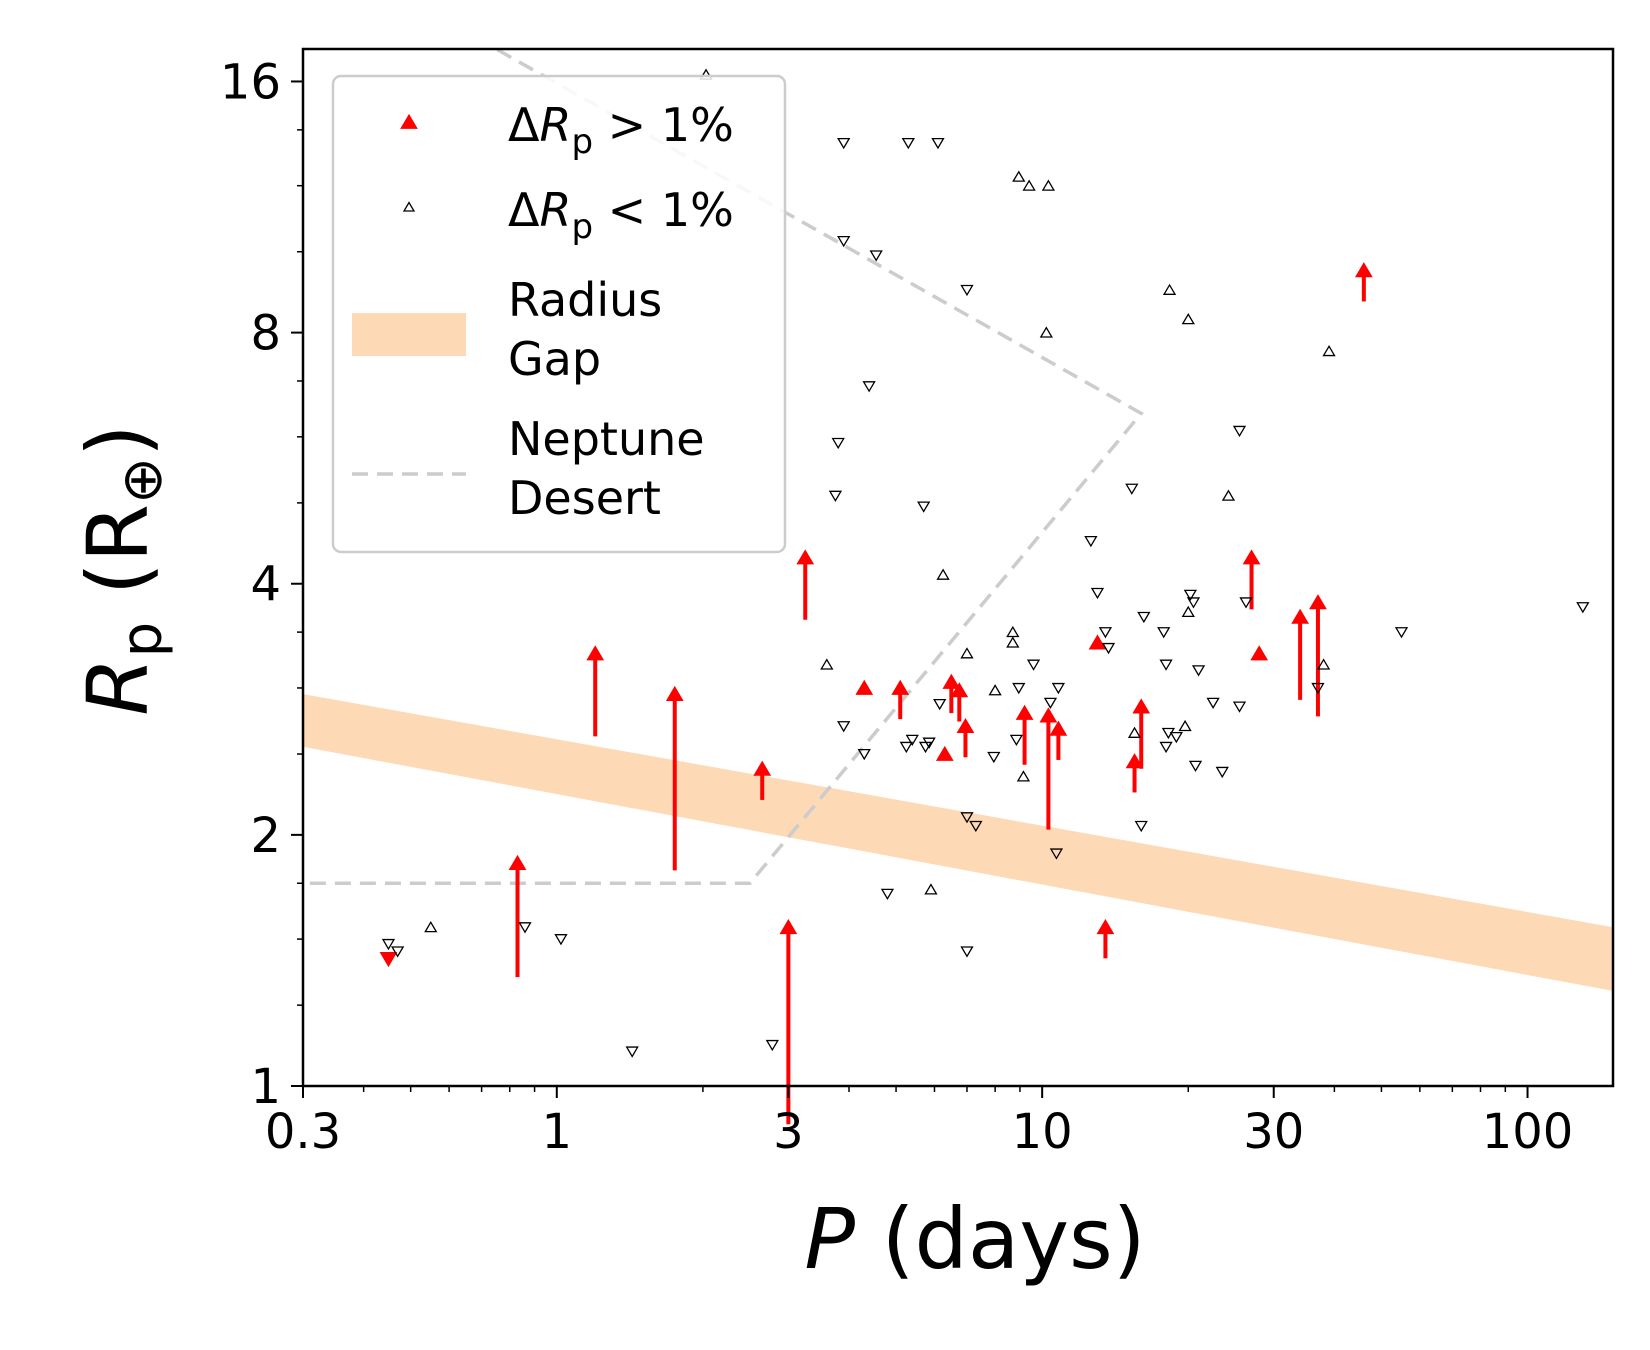 The width and height of the screenshot is (1650, 1350). Describe the element at coordinates (118, 563) in the screenshot. I see `y-axis-title-rest: (R` at that location.